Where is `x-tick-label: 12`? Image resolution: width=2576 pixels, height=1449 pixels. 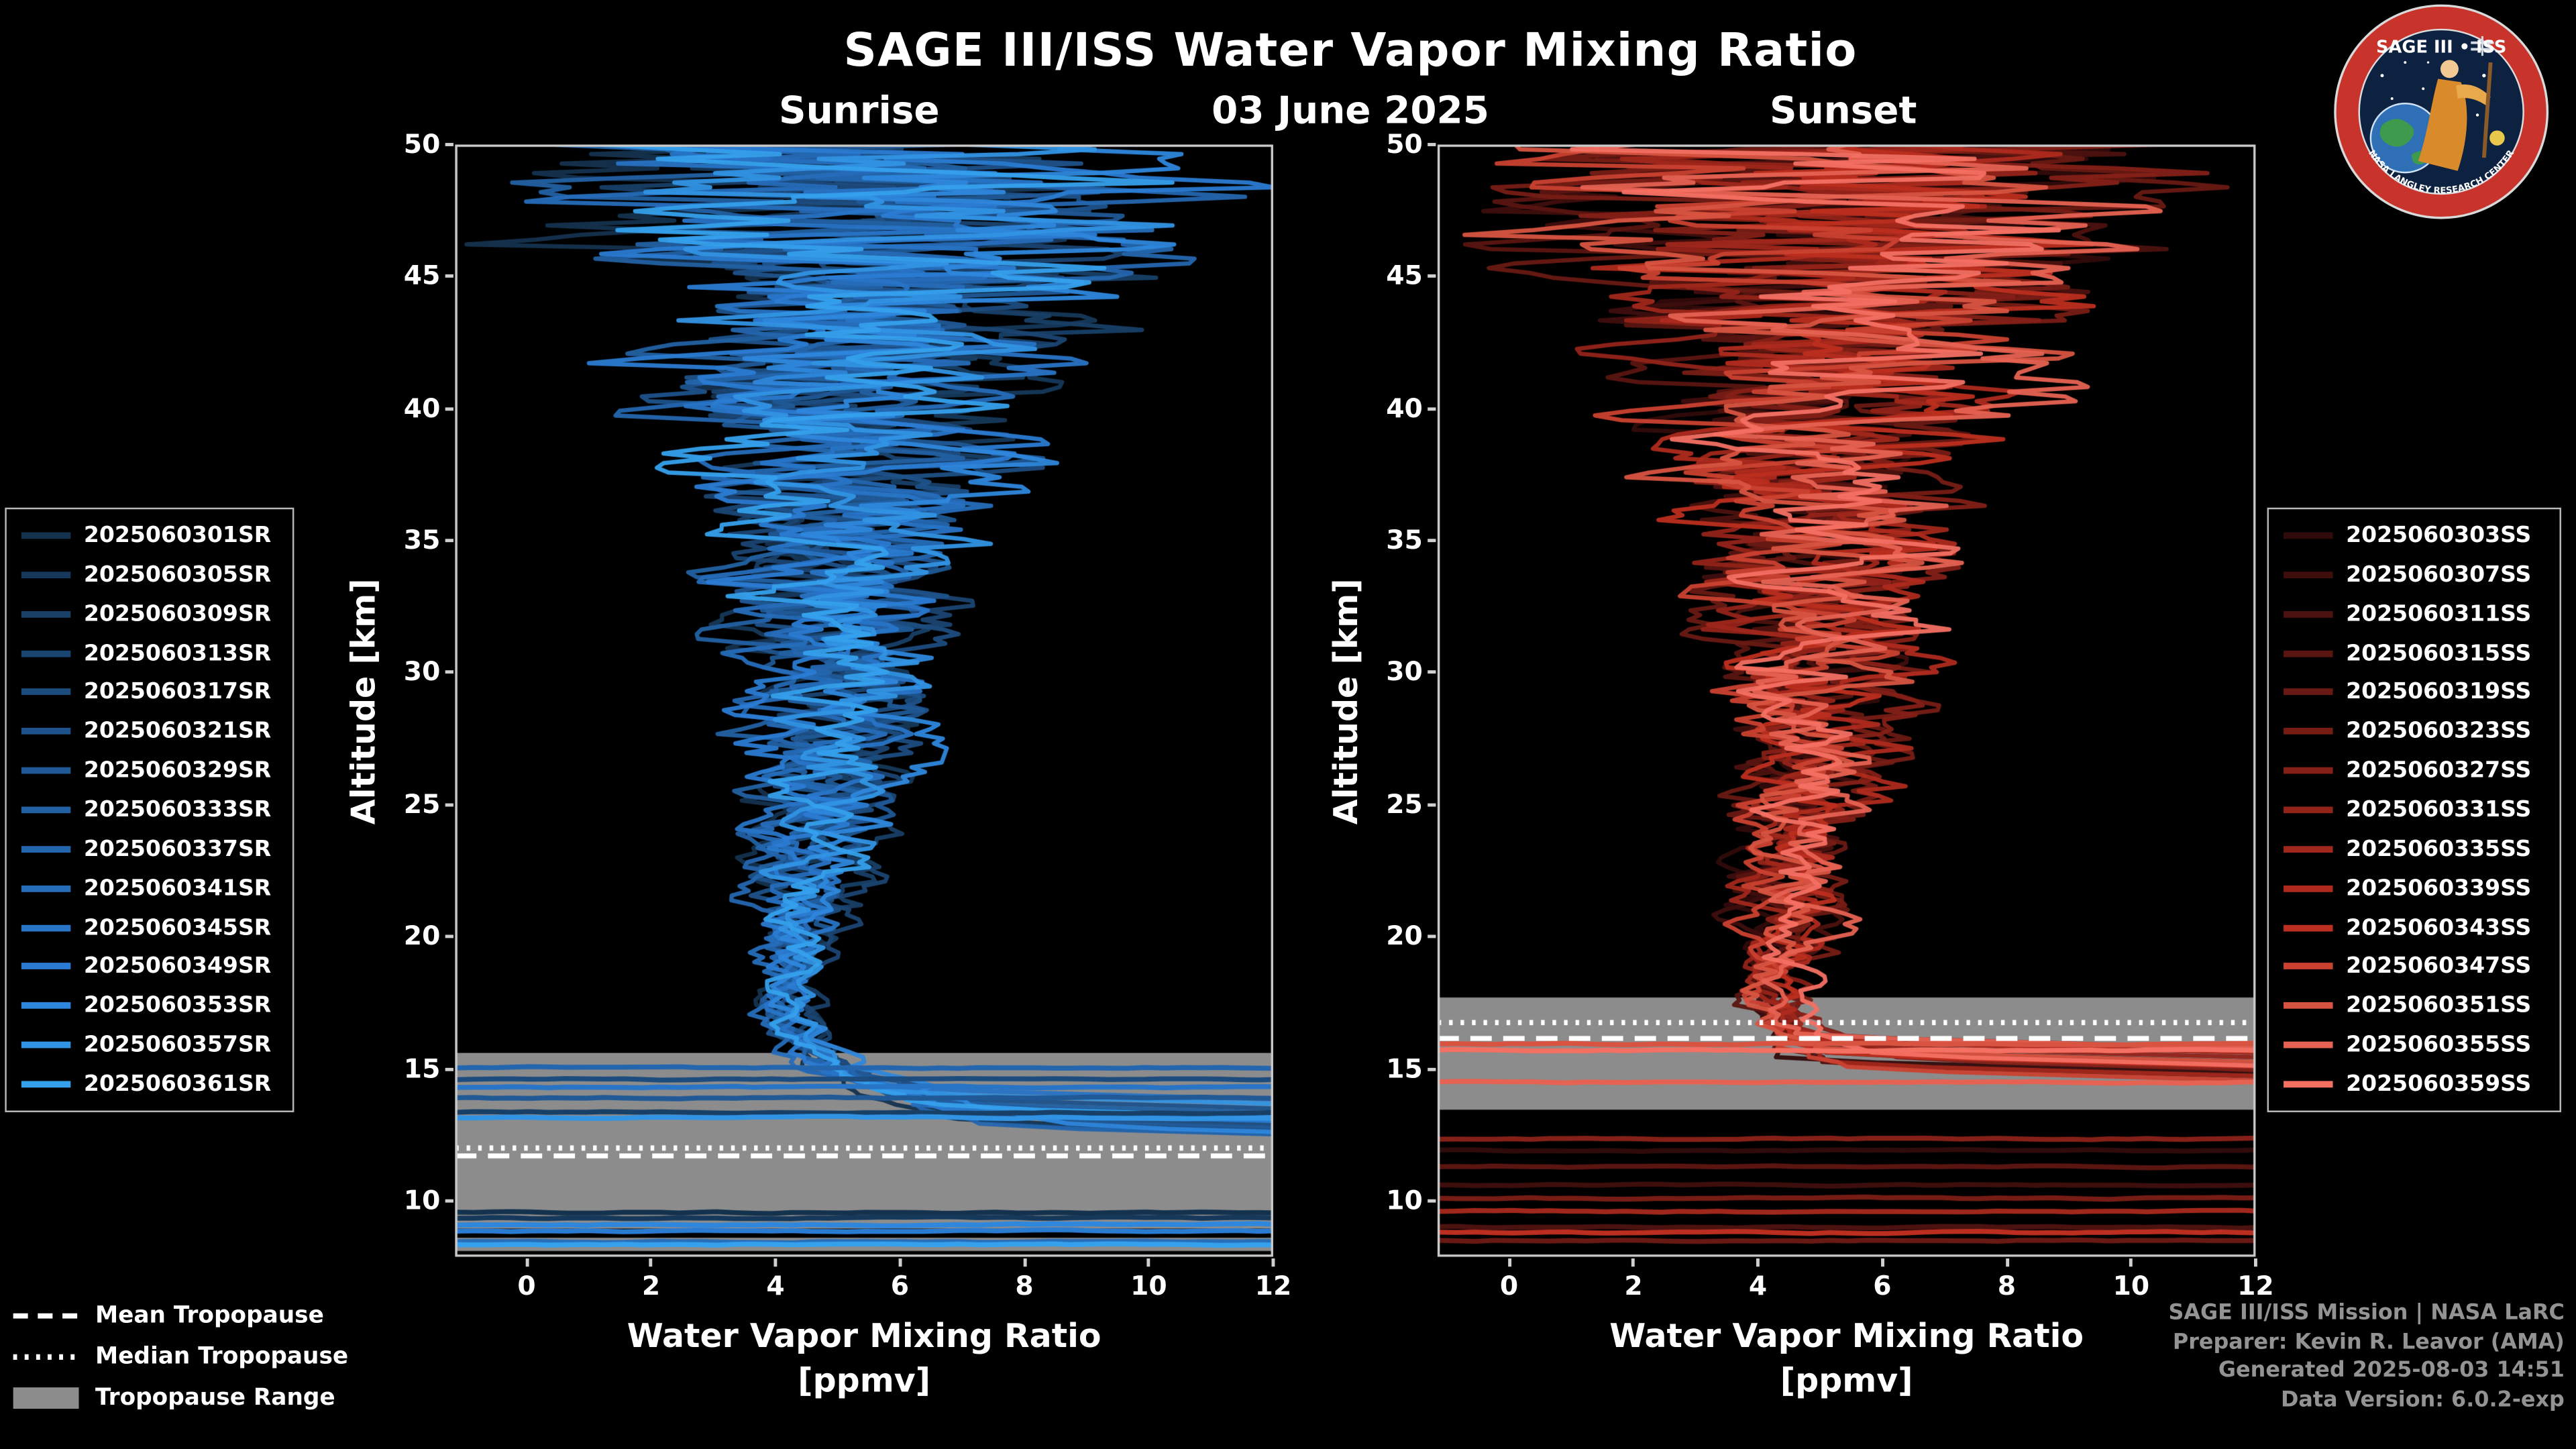
x-tick-label: 12 is located at coordinates (2255, 1285).